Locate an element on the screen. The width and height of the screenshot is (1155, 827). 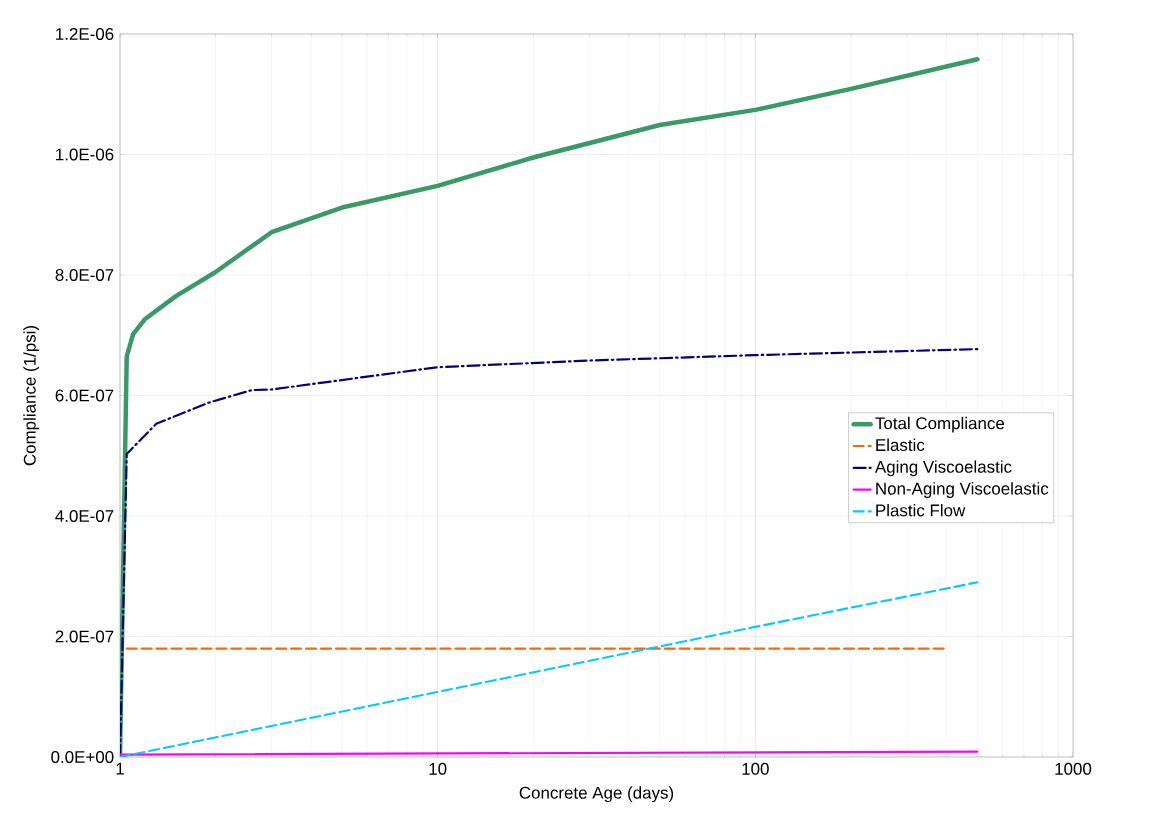
y-tick-label: 2.0E-07 is located at coordinates (84, 636).